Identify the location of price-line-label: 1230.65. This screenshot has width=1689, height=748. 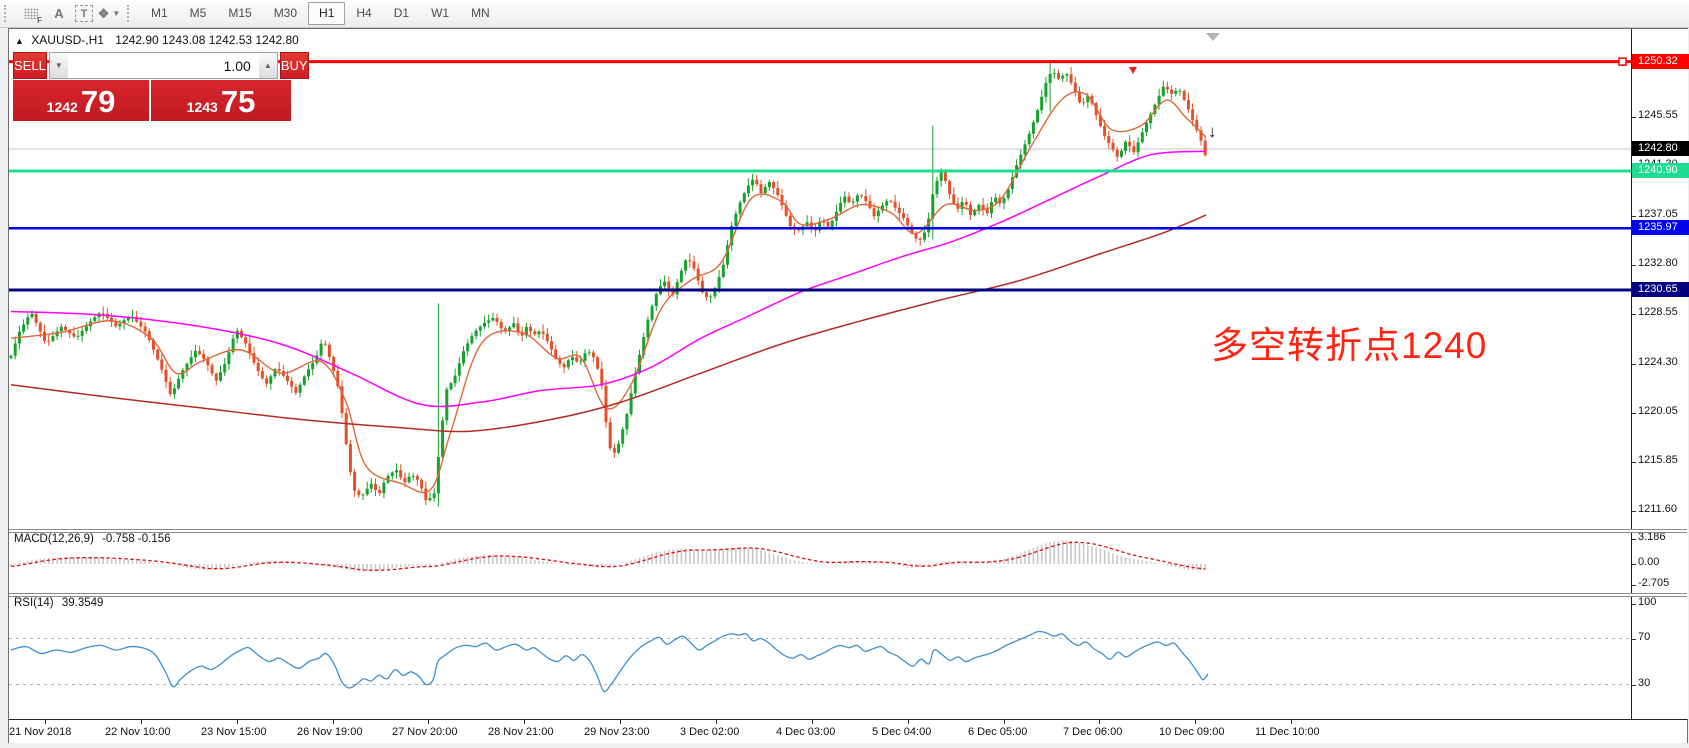
(1660, 290).